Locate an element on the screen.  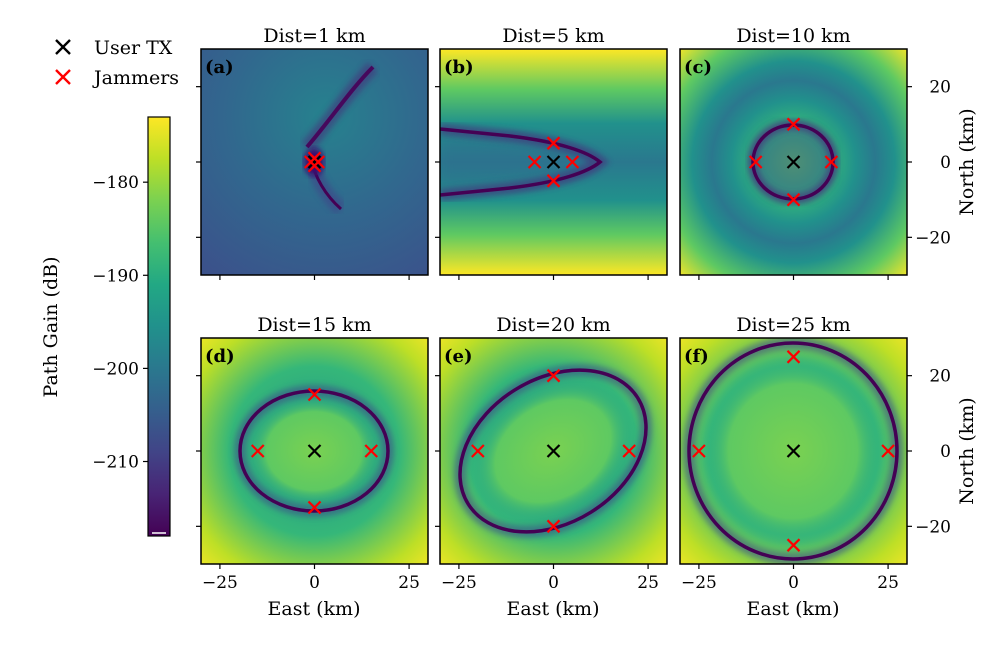
panel-f-ytick-label-2: 20 is located at coordinates (940, 377).